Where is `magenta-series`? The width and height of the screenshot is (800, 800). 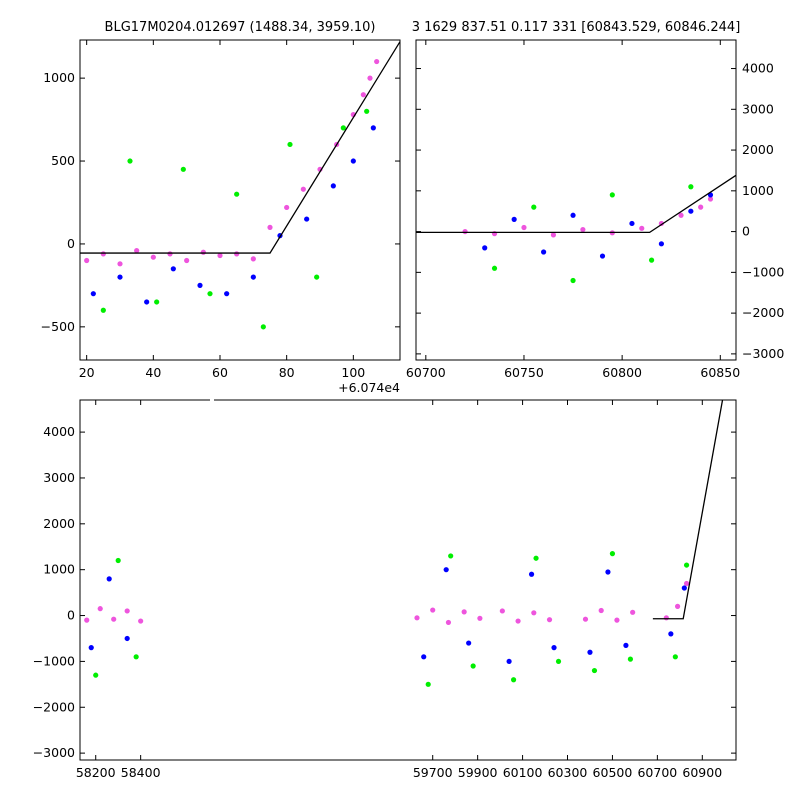
magenta-series is located at coordinates (232, 162).